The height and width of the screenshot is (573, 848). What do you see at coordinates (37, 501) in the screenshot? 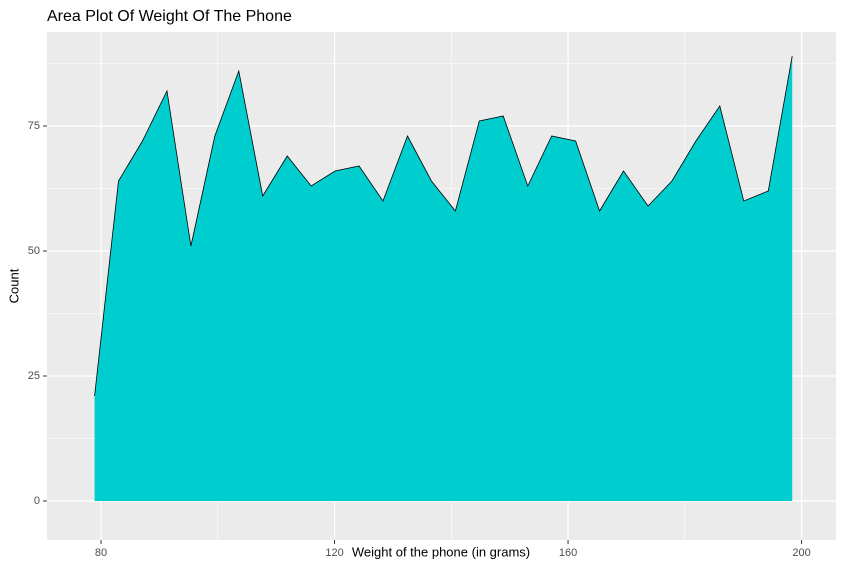
I see `y-tick-label: 0` at bounding box center [37, 501].